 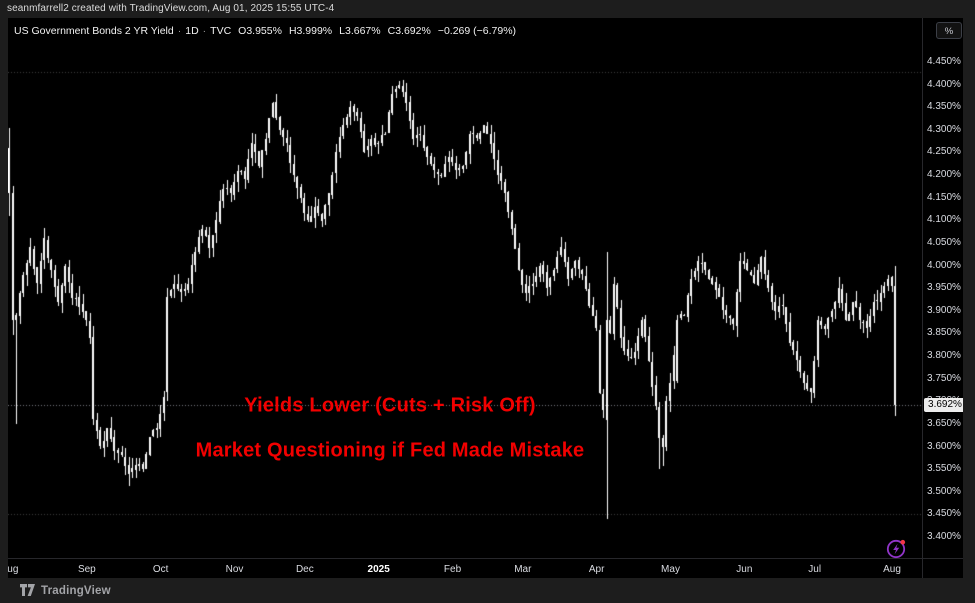 I want to click on time-tick-label: Nov, so click(x=234, y=569).